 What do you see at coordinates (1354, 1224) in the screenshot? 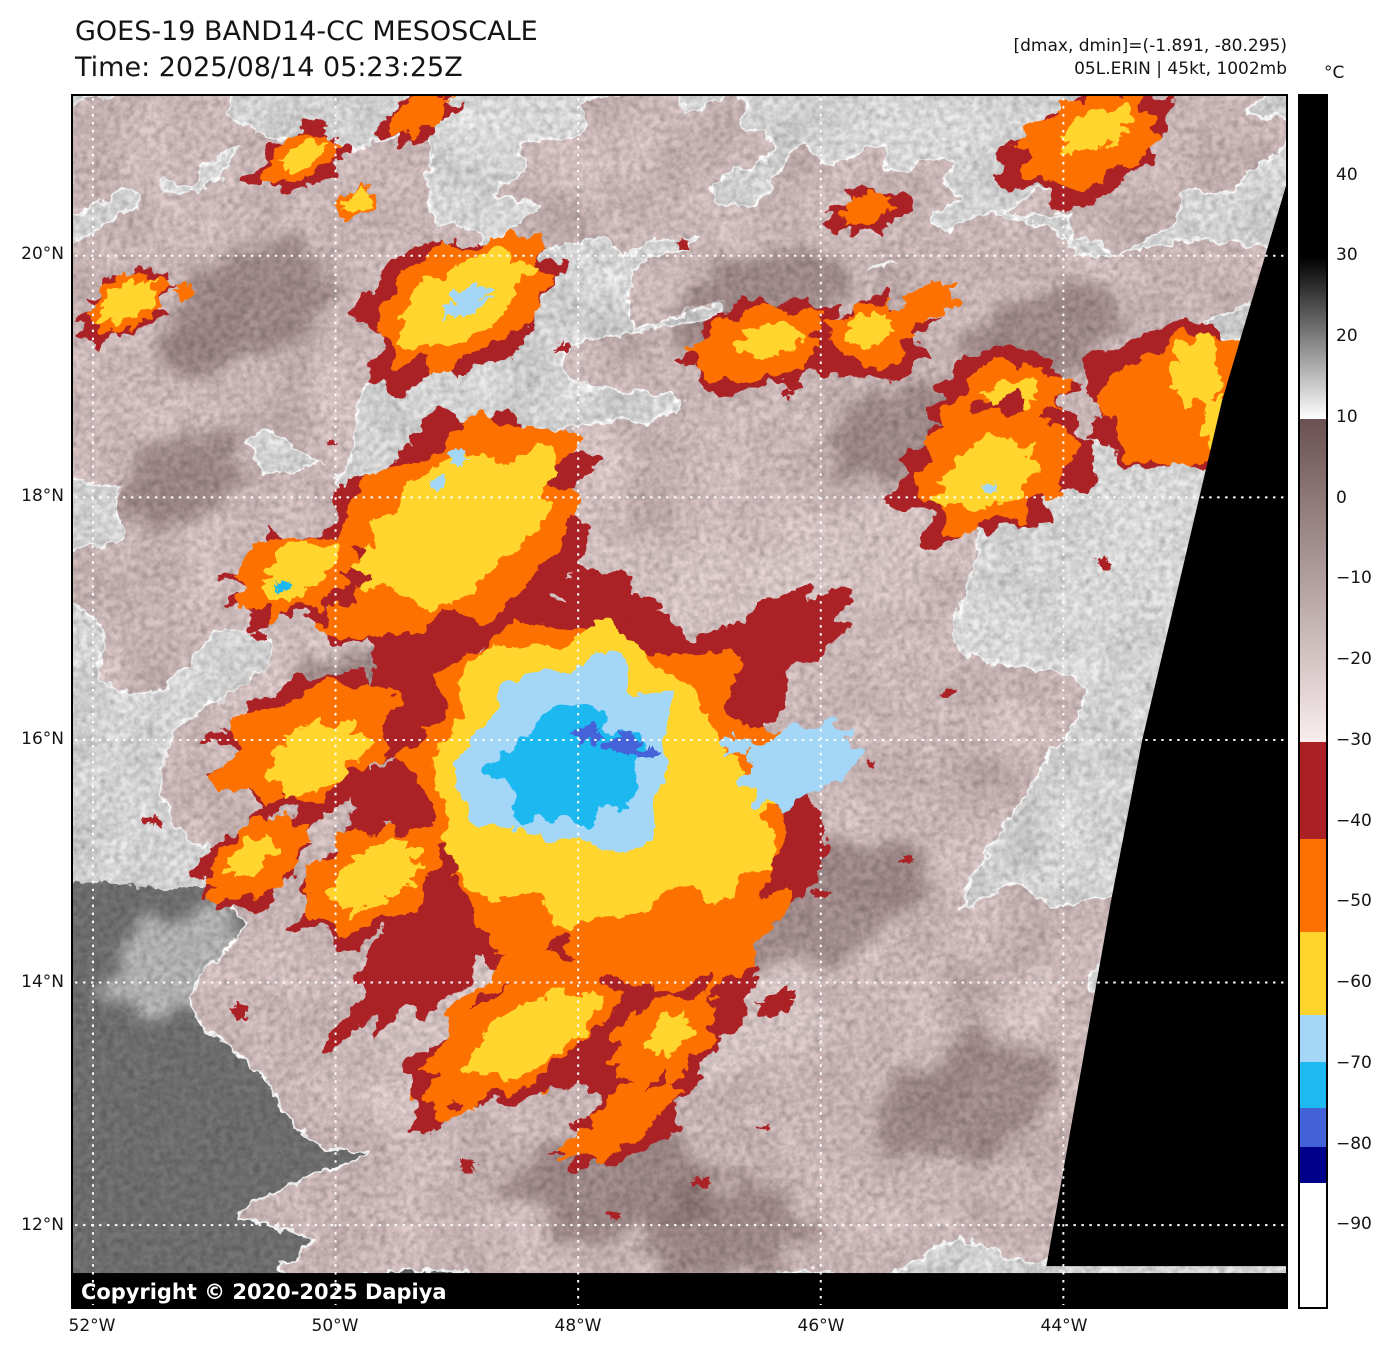
I see `colorbar-tick-label: −90` at bounding box center [1354, 1224].